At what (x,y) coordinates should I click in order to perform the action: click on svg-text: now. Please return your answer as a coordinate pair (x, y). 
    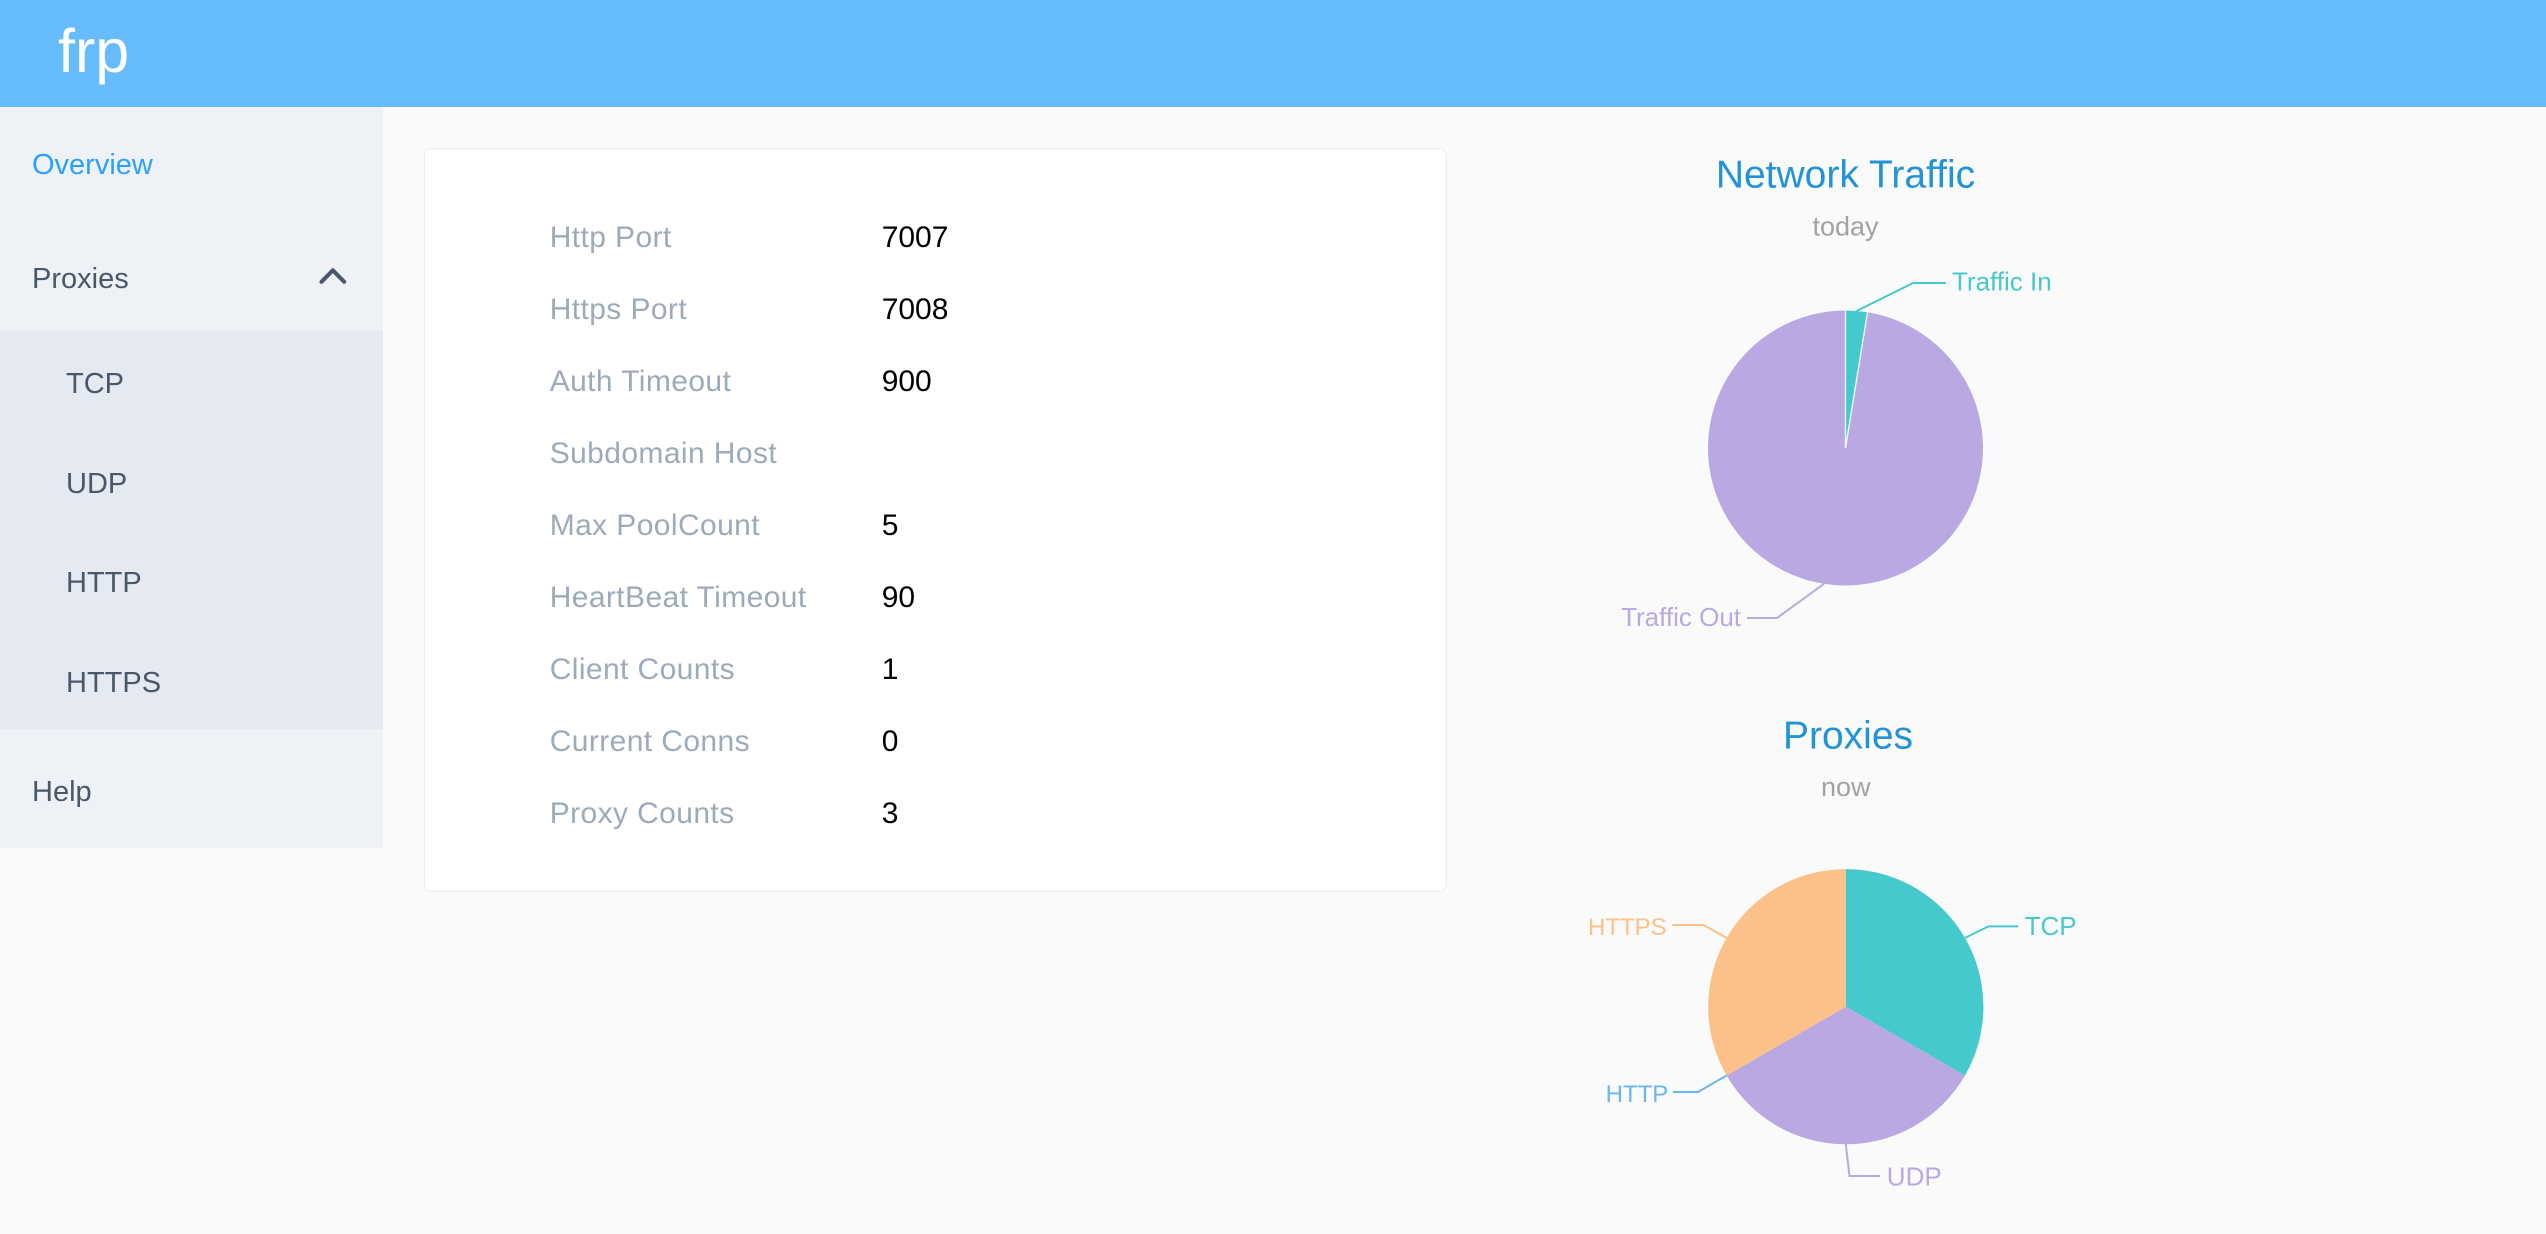
    Looking at the image, I should click on (1846, 787).